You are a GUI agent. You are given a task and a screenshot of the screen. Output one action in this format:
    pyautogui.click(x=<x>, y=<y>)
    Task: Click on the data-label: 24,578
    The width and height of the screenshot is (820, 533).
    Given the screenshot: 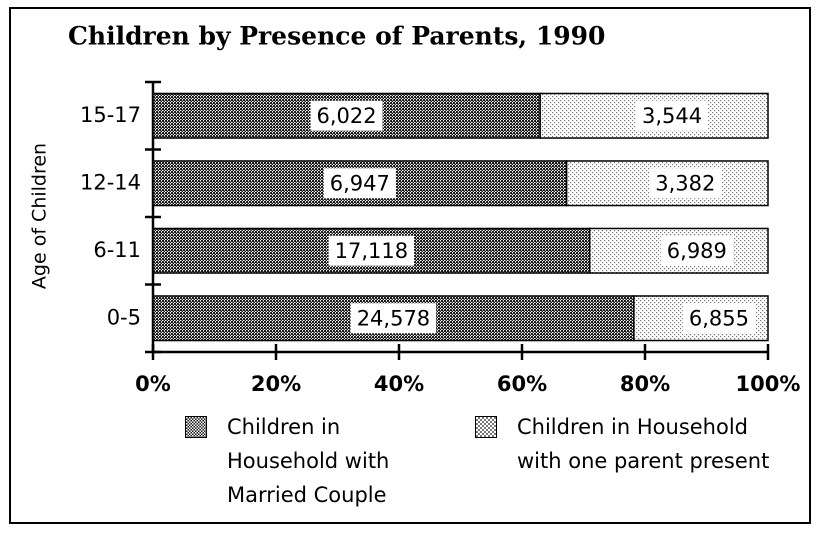 What is the action you would take?
    pyautogui.click(x=393, y=318)
    